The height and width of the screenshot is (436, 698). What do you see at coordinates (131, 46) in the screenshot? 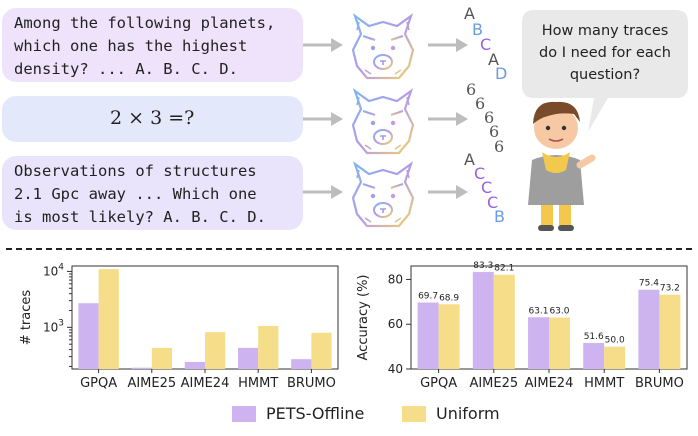
I see `question-1-line-2: which one has the highest` at bounding box center [131, 46].